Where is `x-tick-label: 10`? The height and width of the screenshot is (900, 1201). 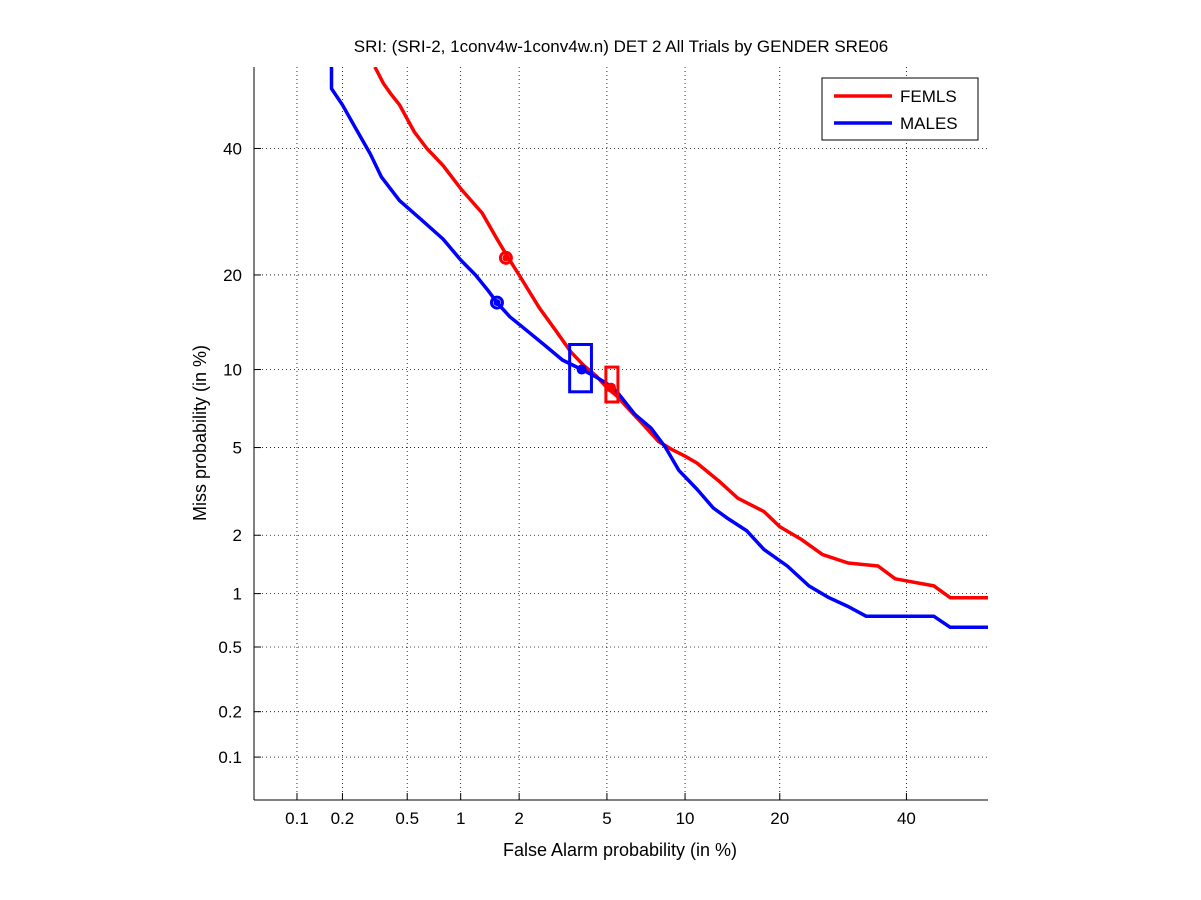 x-tick-label: 10 is located at coordinates (685, 818).